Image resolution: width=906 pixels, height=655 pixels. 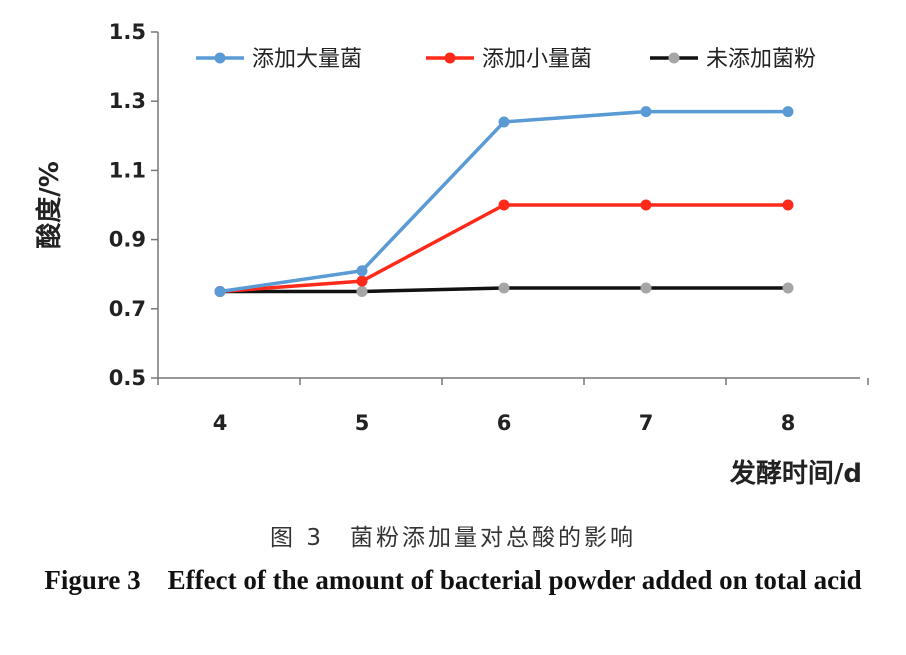 I want to click on y-tick-label: 0.9, so click(x=127, y=240).